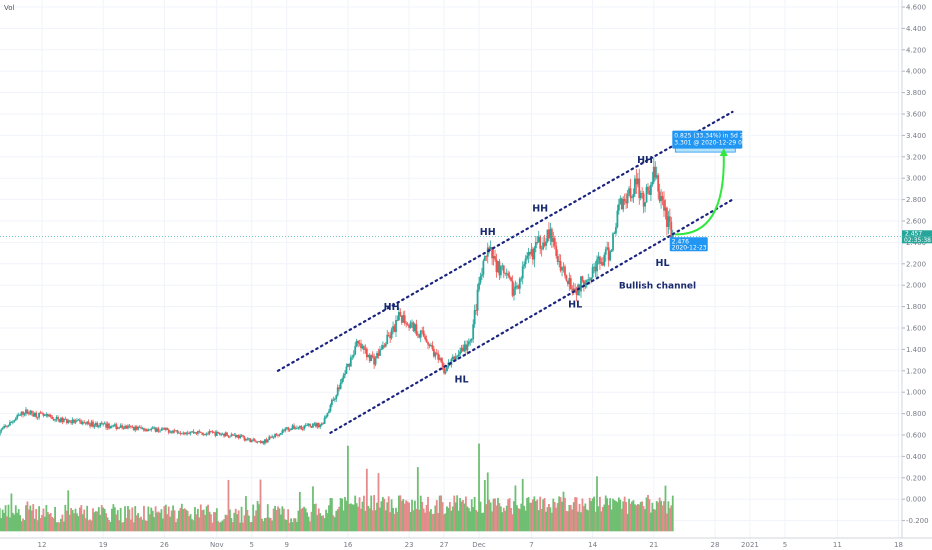  Describe the element at coordinates (916, 264) in the screenshot. I see `y-tick-label: 2.200` at that location.